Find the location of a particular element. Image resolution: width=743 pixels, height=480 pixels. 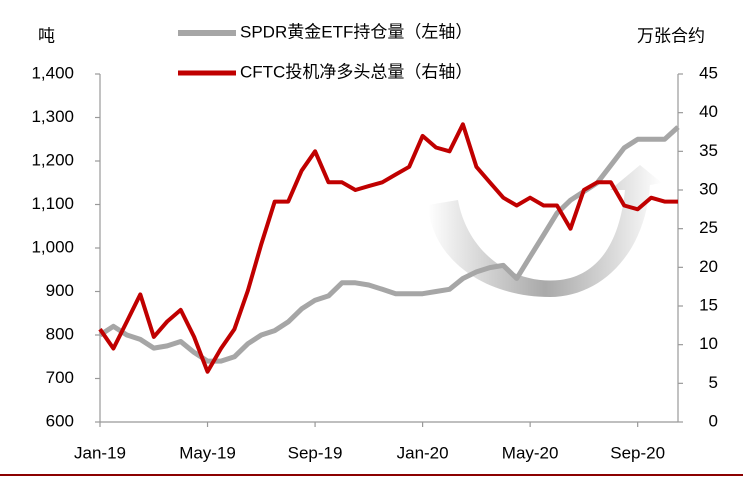

y2-tick-label: 20 is located at coordinates (708, 266).